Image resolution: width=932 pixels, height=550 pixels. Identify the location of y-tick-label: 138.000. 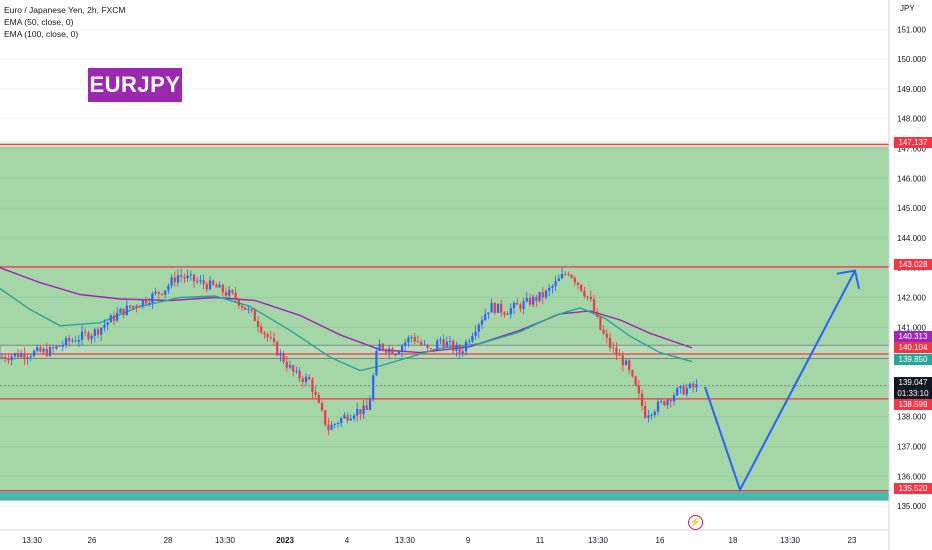
(911, 417).